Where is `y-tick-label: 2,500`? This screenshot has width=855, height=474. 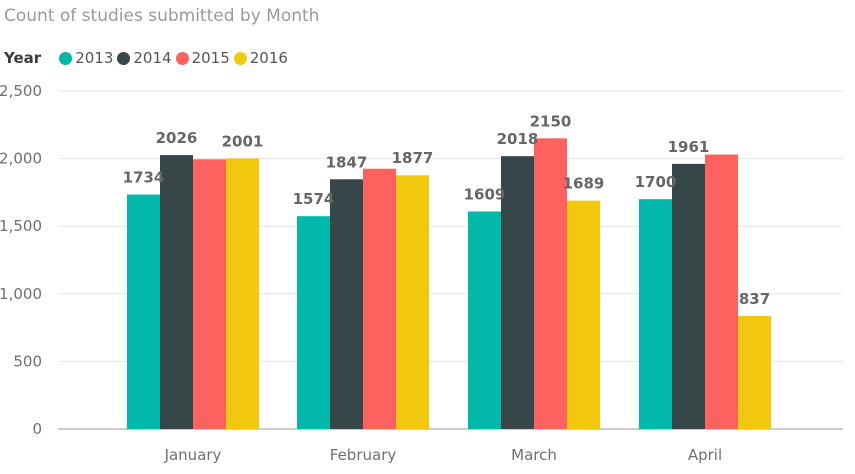 y-tick-label: 2,500 is located at coordinates (21, 91).